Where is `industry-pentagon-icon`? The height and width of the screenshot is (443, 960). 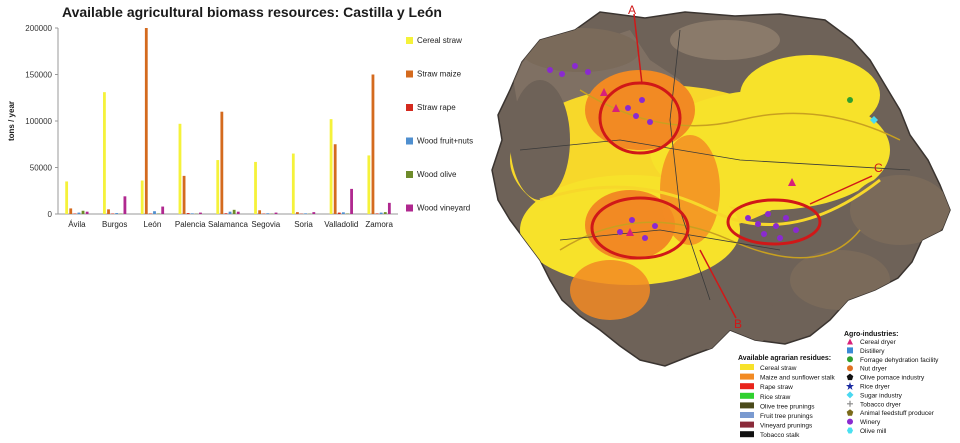
industry-pentagon-icon is located at coordinates (850, 412).